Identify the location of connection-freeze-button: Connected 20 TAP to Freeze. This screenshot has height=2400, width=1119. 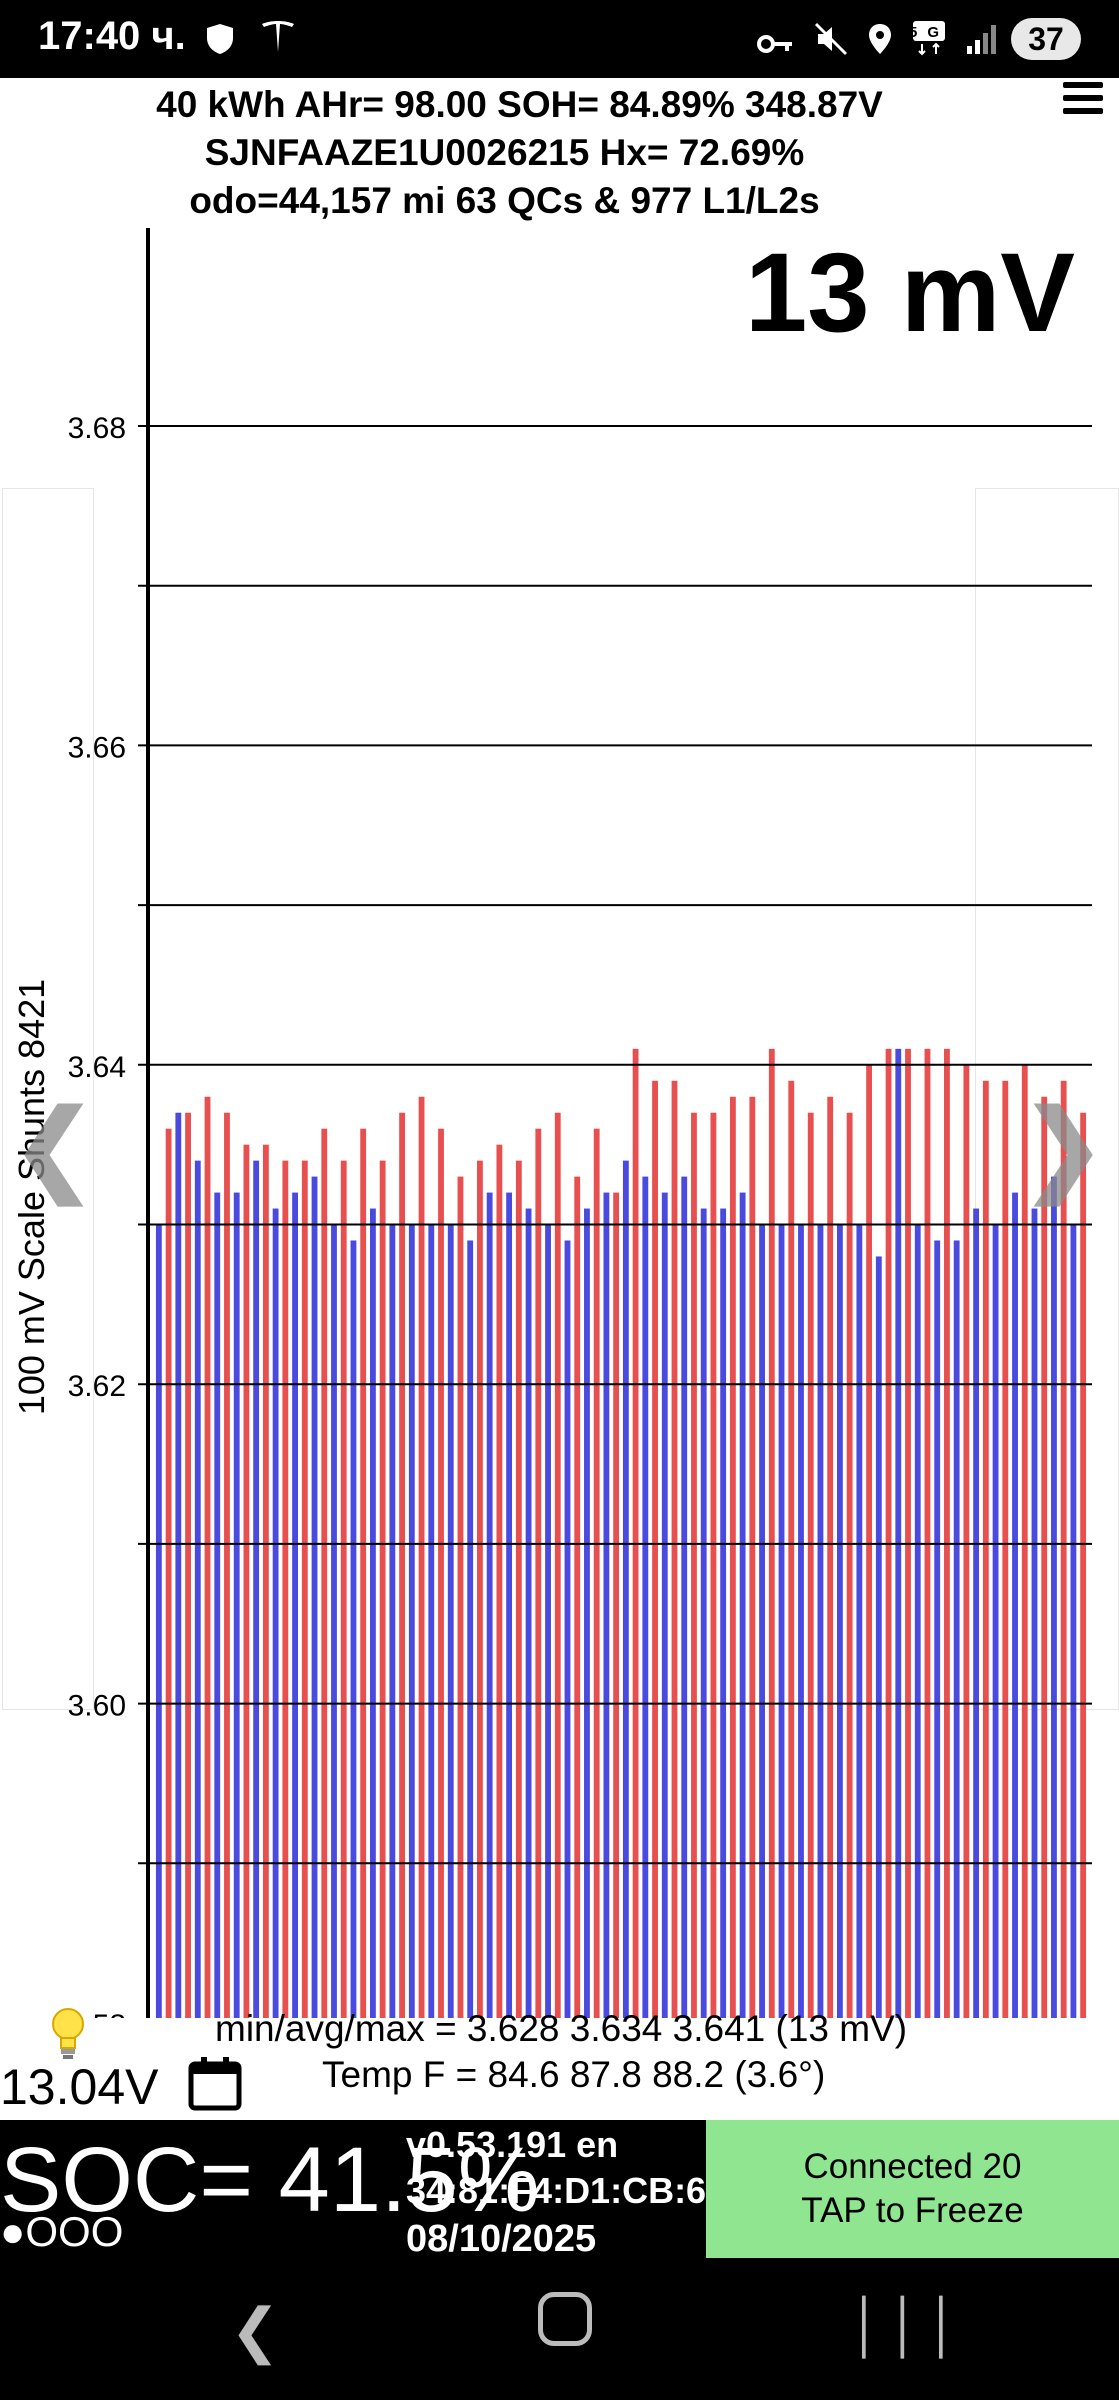
(912, 2189).